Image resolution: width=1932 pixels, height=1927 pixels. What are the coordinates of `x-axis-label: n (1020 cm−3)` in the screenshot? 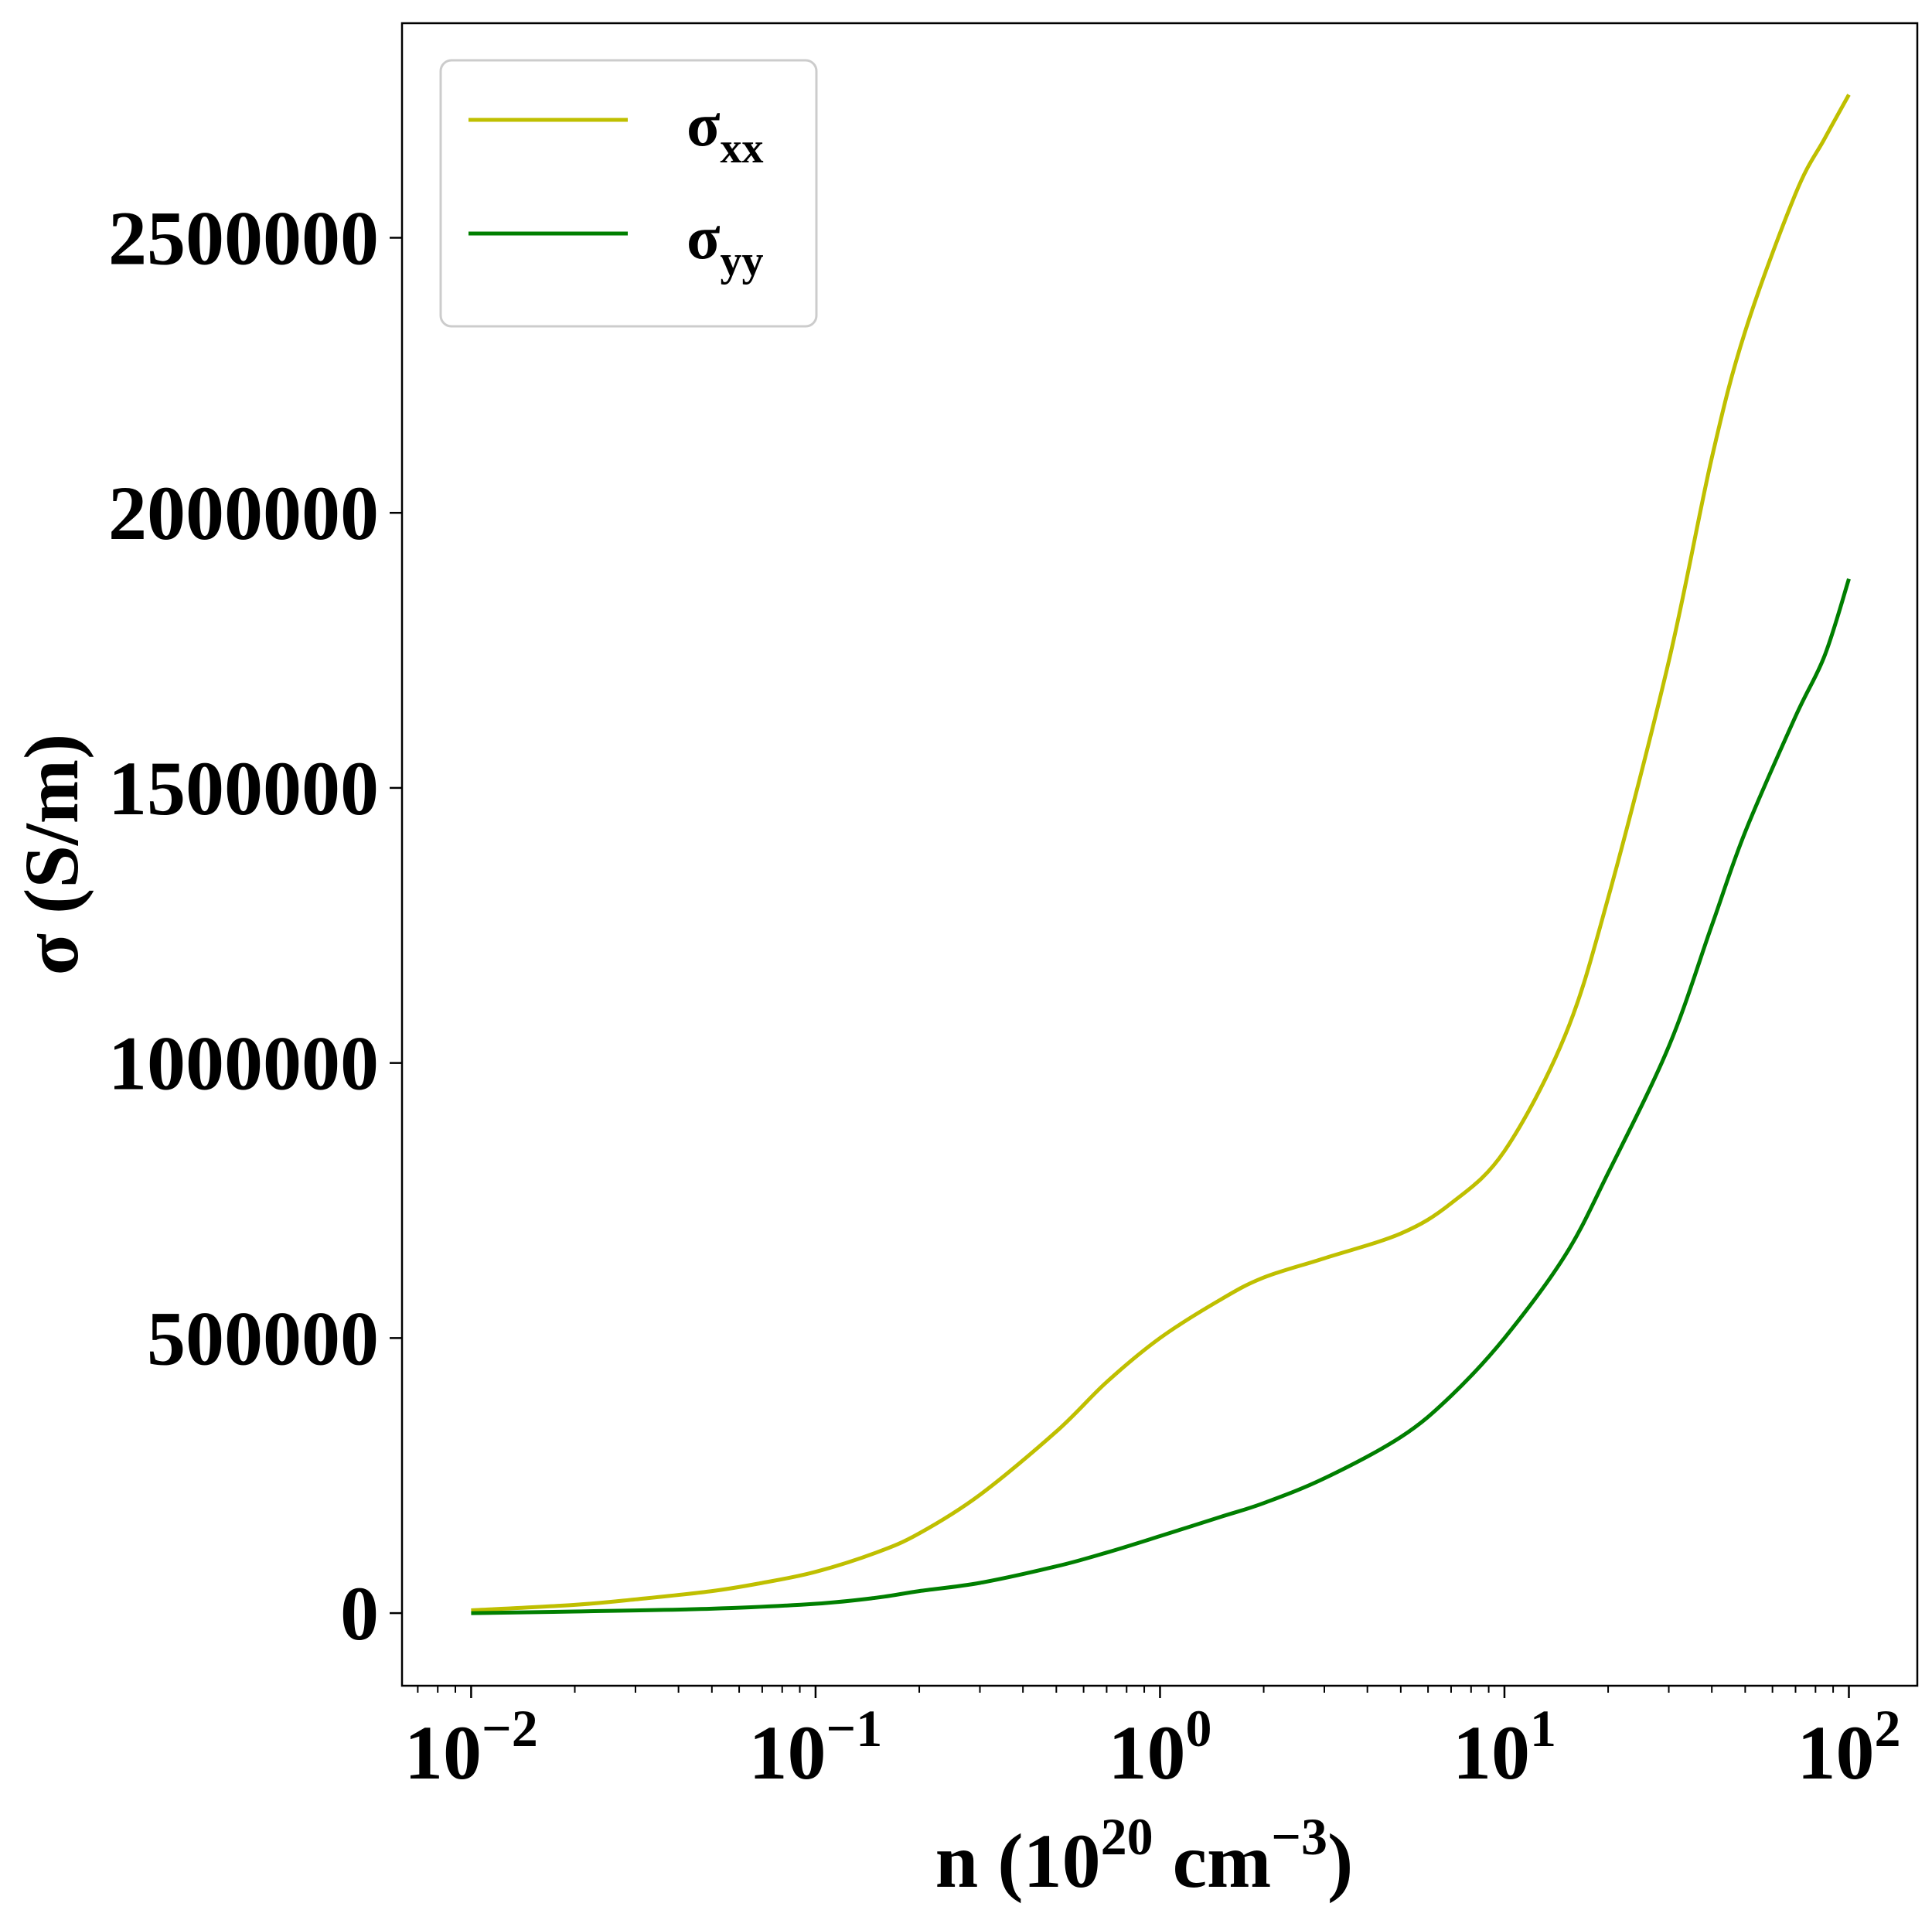 It's located at (1144, 1855).